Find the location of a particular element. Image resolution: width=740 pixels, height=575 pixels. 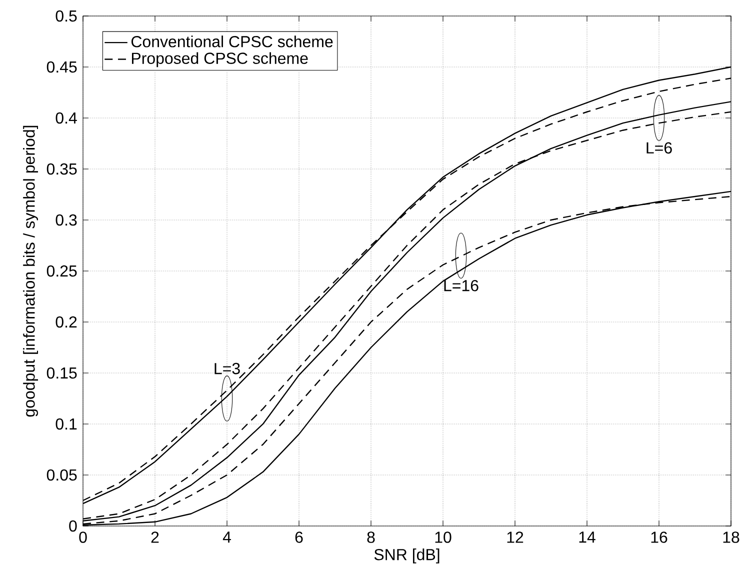

y-tick-label: 0 is located at coordinates (73, 526).